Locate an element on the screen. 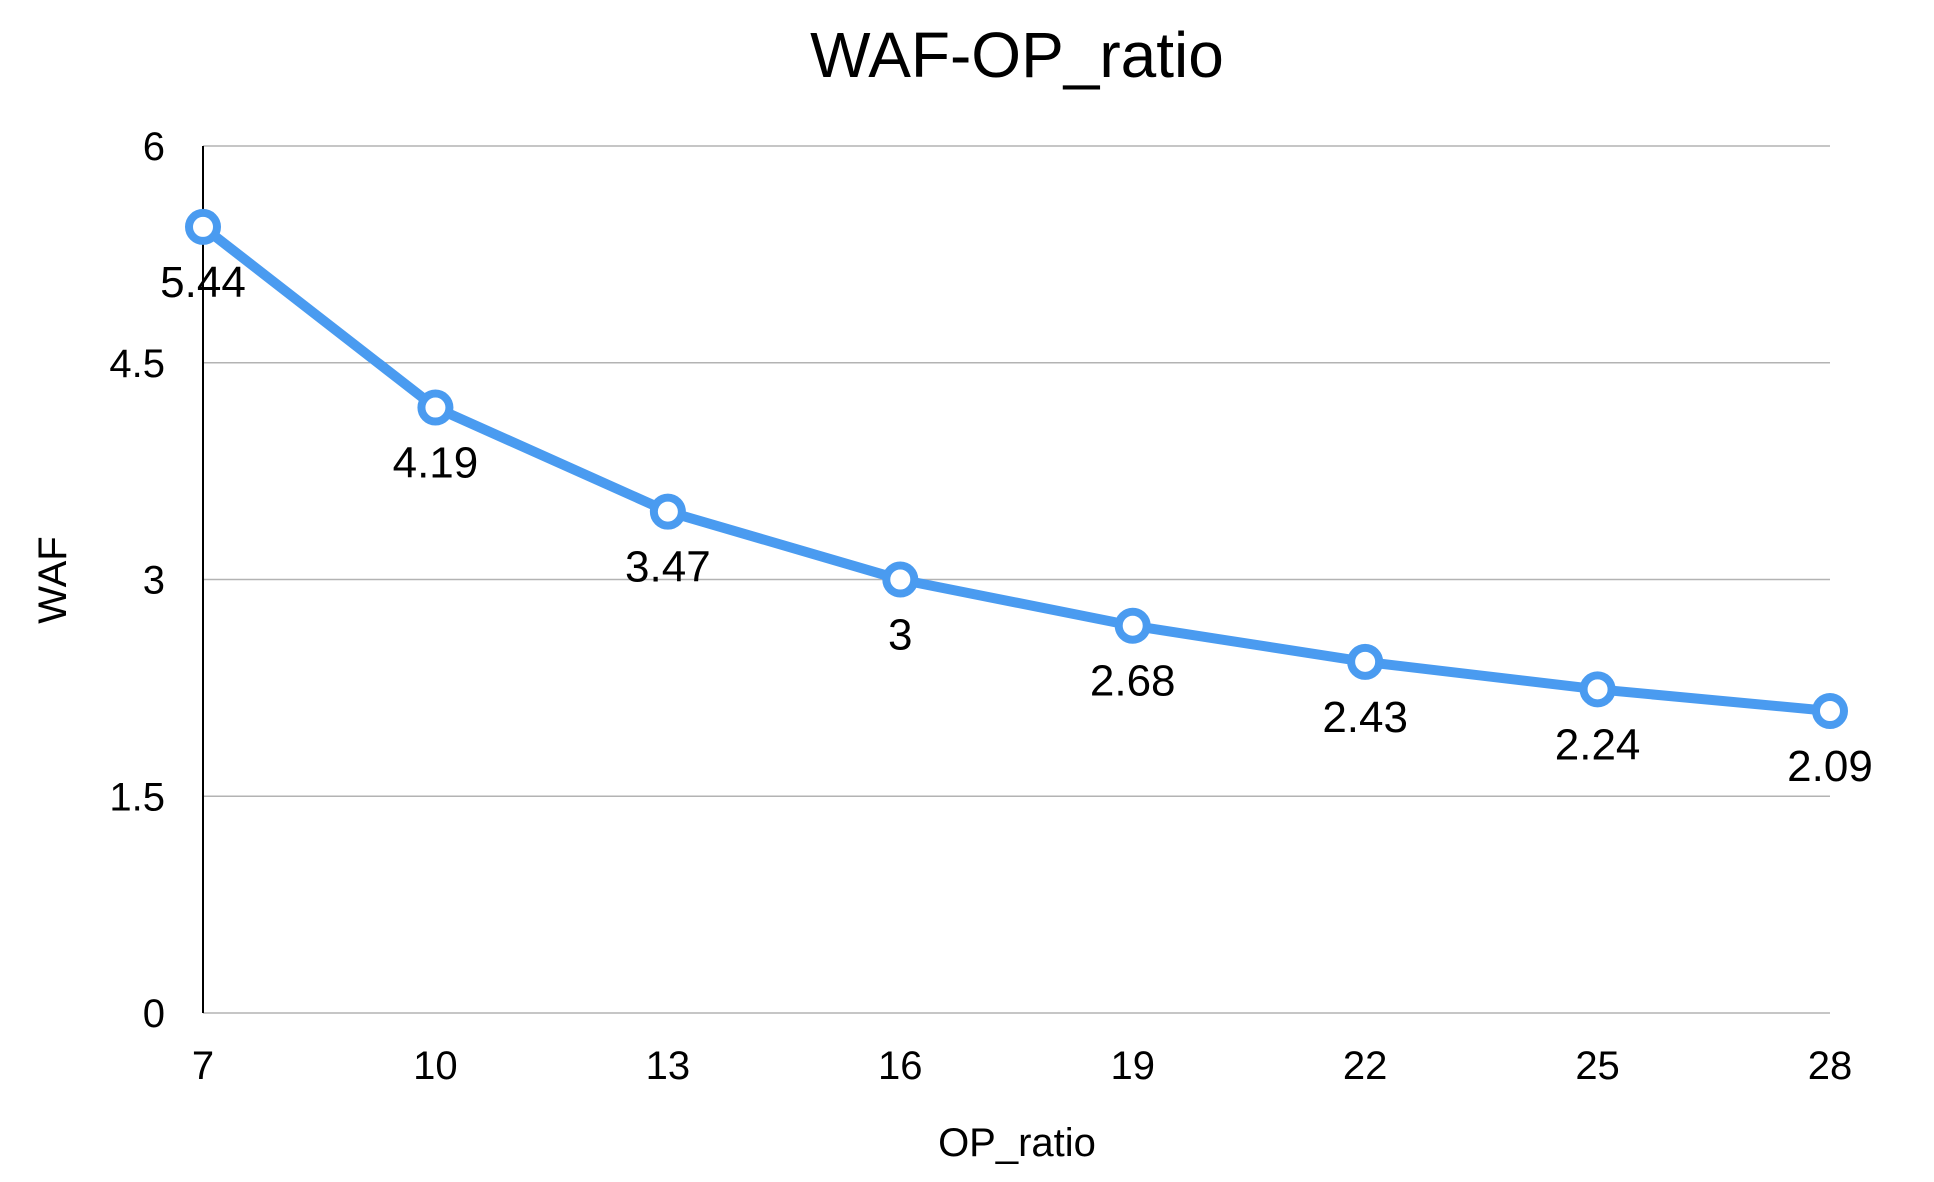 The width and height of the screenshot is (1934, 1182). chart-title: WAF-OP_ratio is located at coordinates (1017, 55).